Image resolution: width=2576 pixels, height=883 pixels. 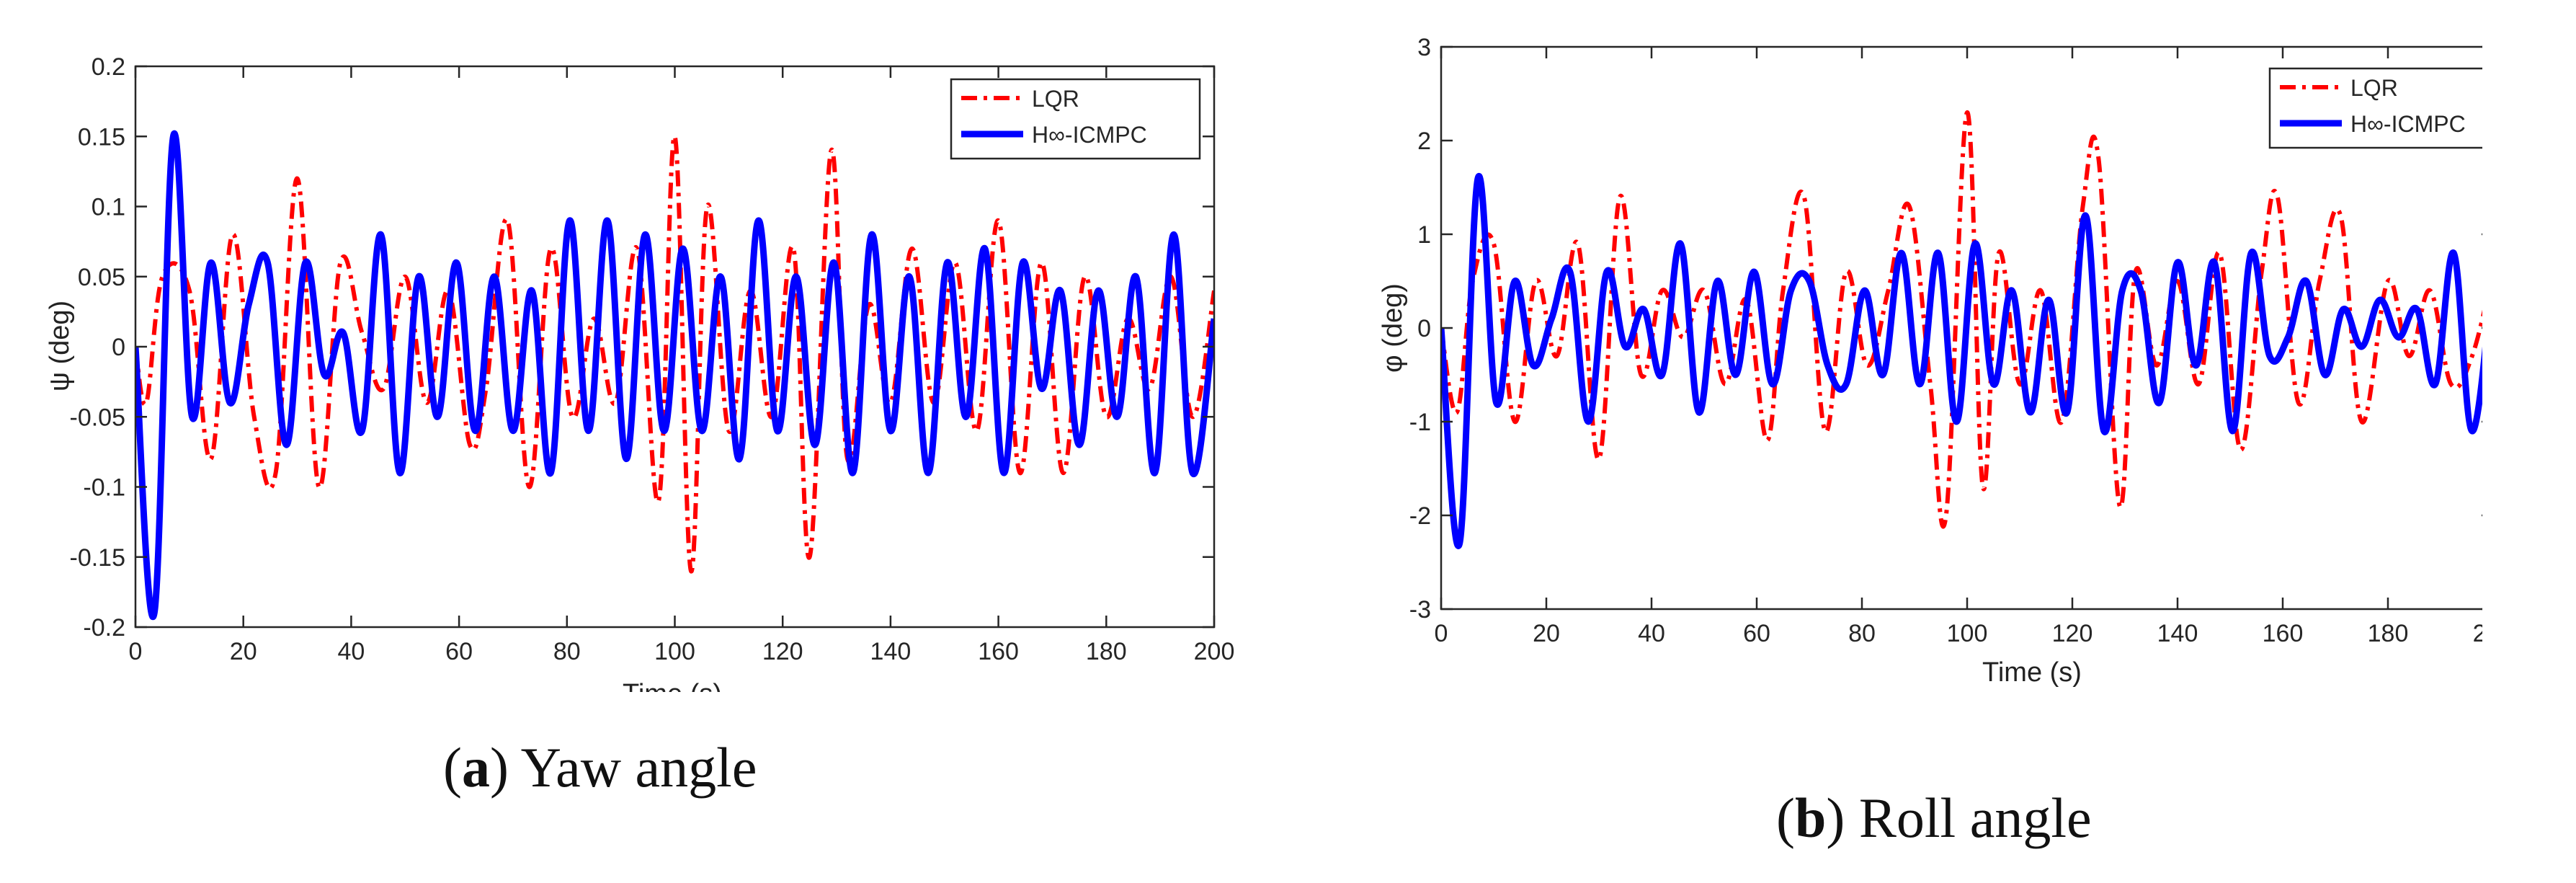 I want to click on caption-b-letter: b, so click(x=1810, y=817).